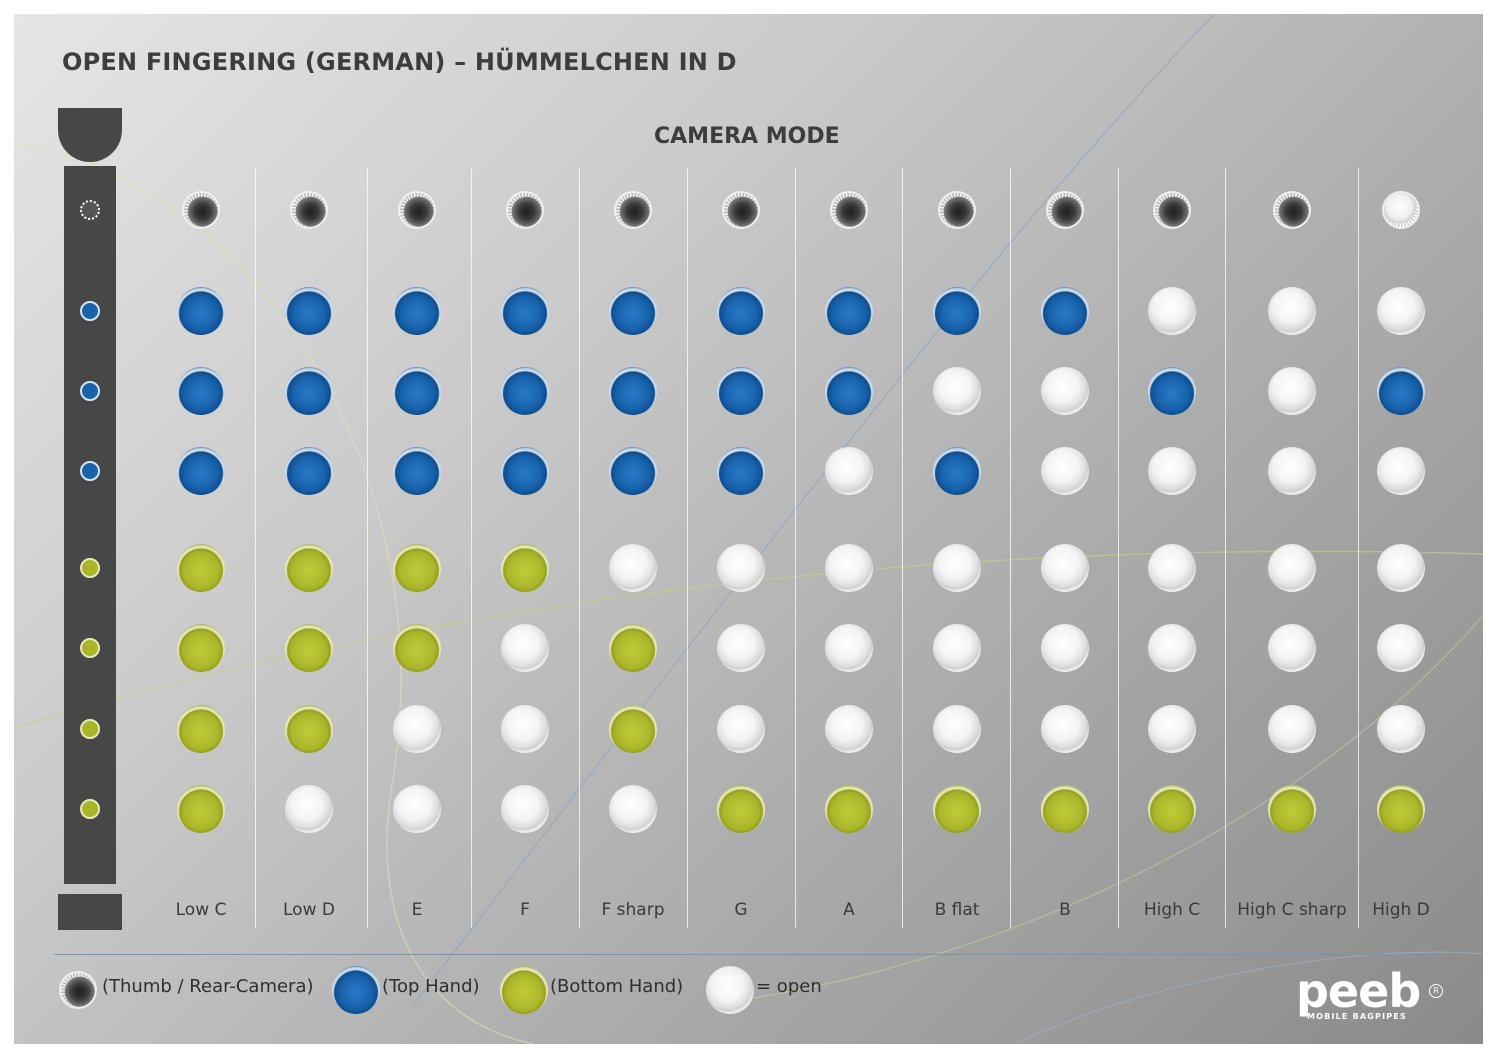 This screenshot has width=1497, height=1058. Describe the element at coordinates (957, 910) in the screenshot. I see `note-label: B flat` at that location.